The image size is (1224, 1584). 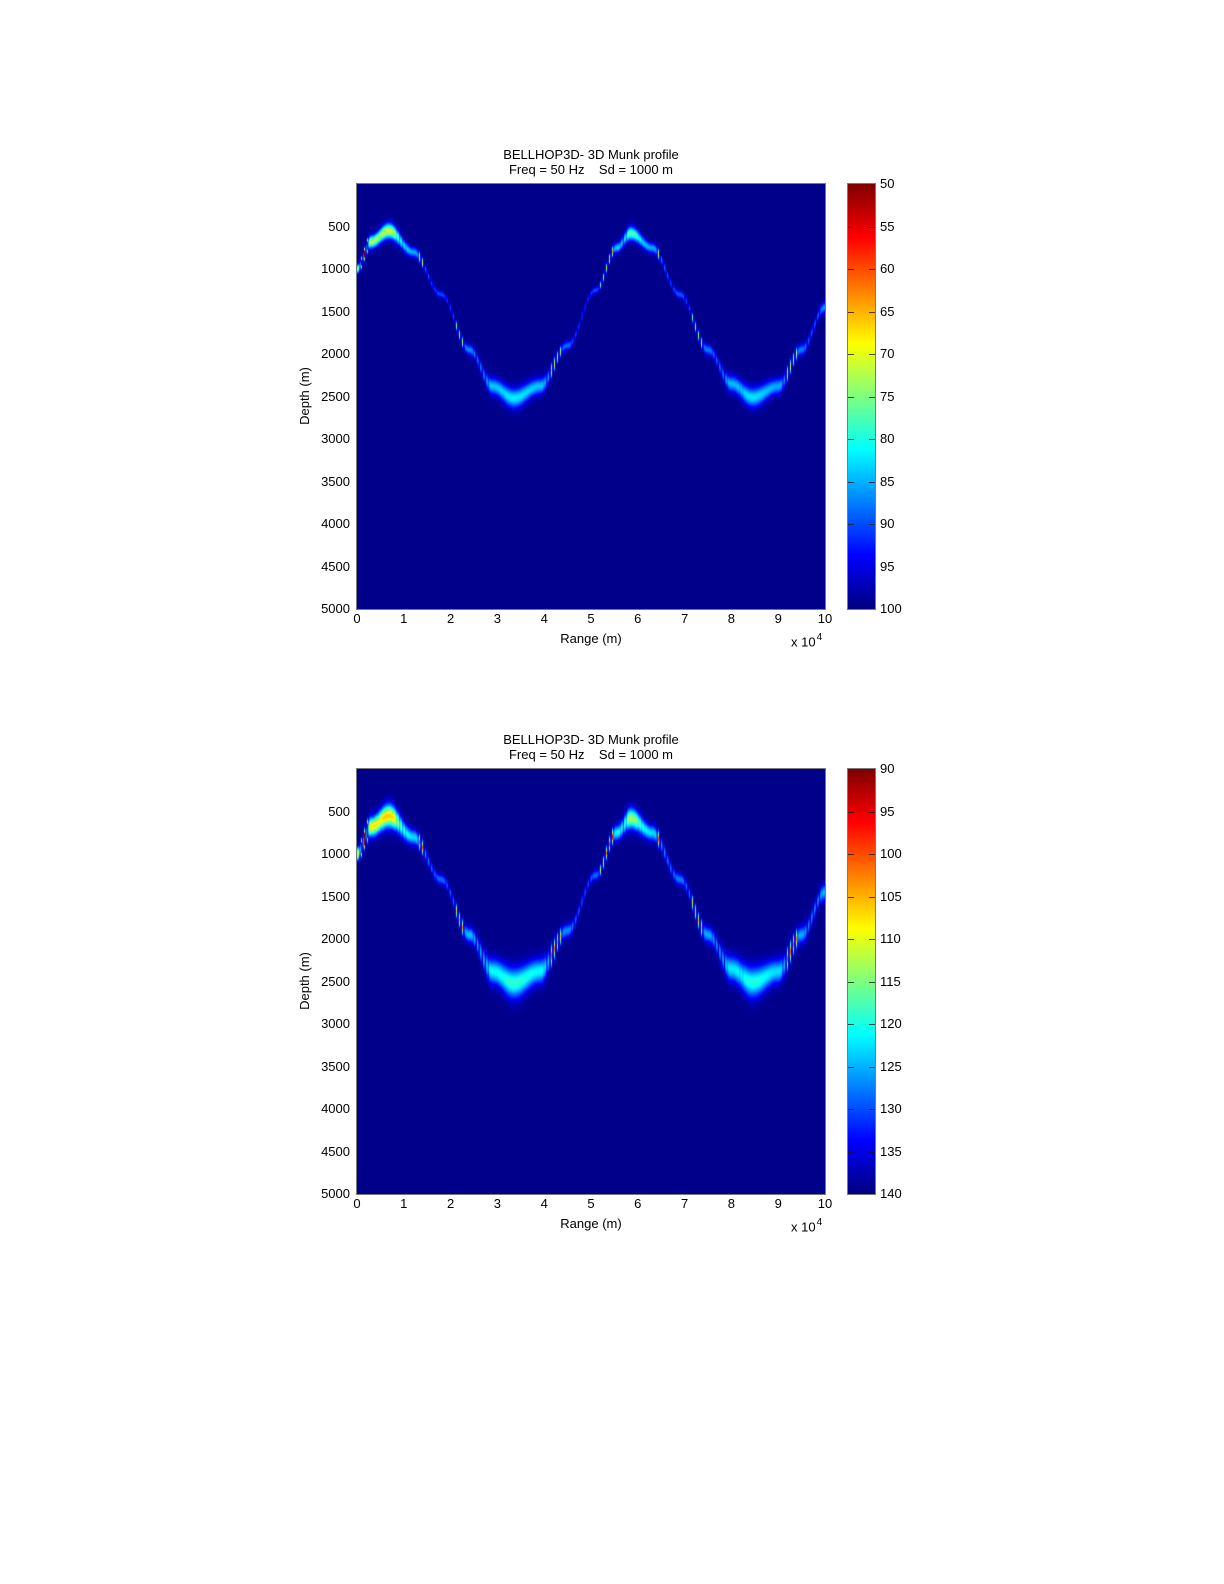 I want to click on x-tick-label: 3, so click(x=497, y=1203).